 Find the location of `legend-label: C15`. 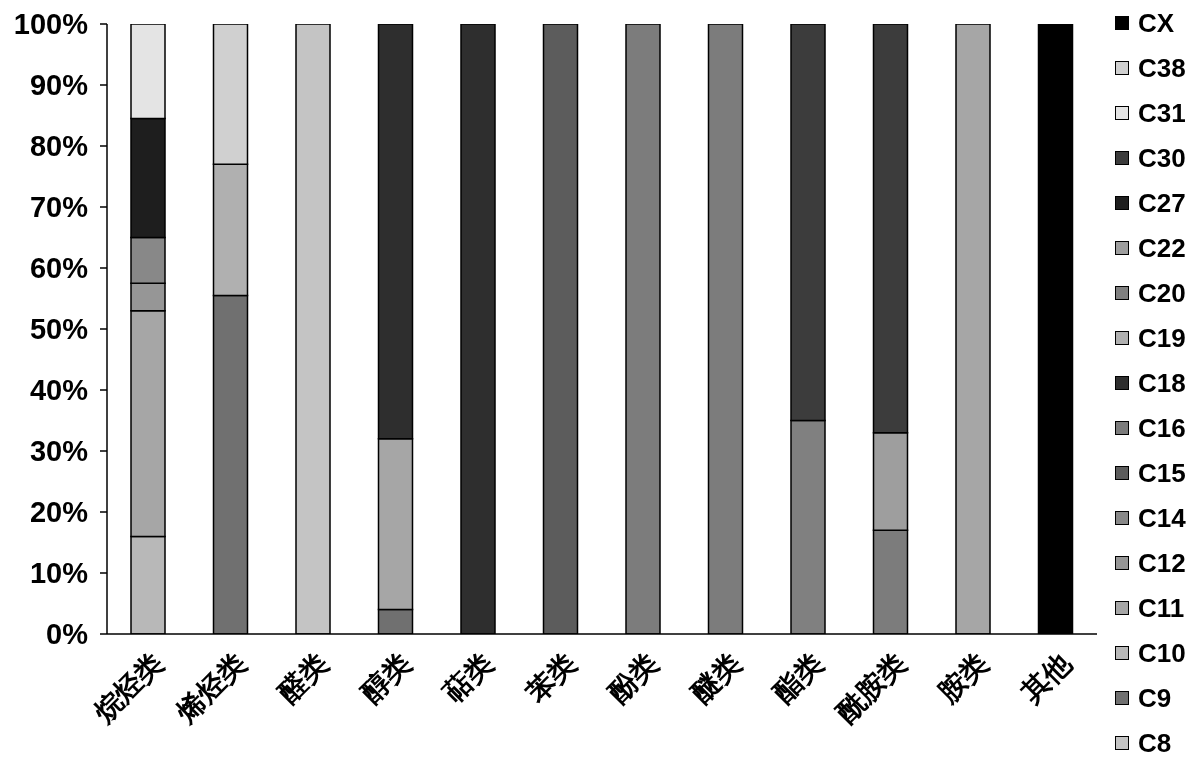

legend-label: C15 is located at coordinates (1162, 472).